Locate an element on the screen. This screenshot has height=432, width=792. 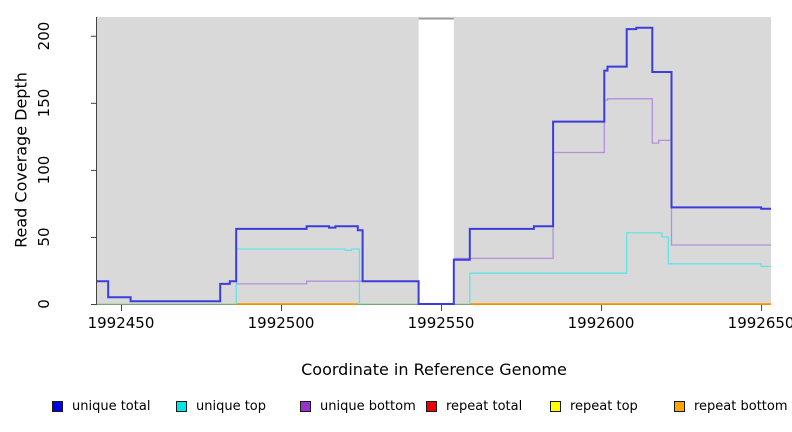
legend-label: repeat top is located at coordinates (604, 406).